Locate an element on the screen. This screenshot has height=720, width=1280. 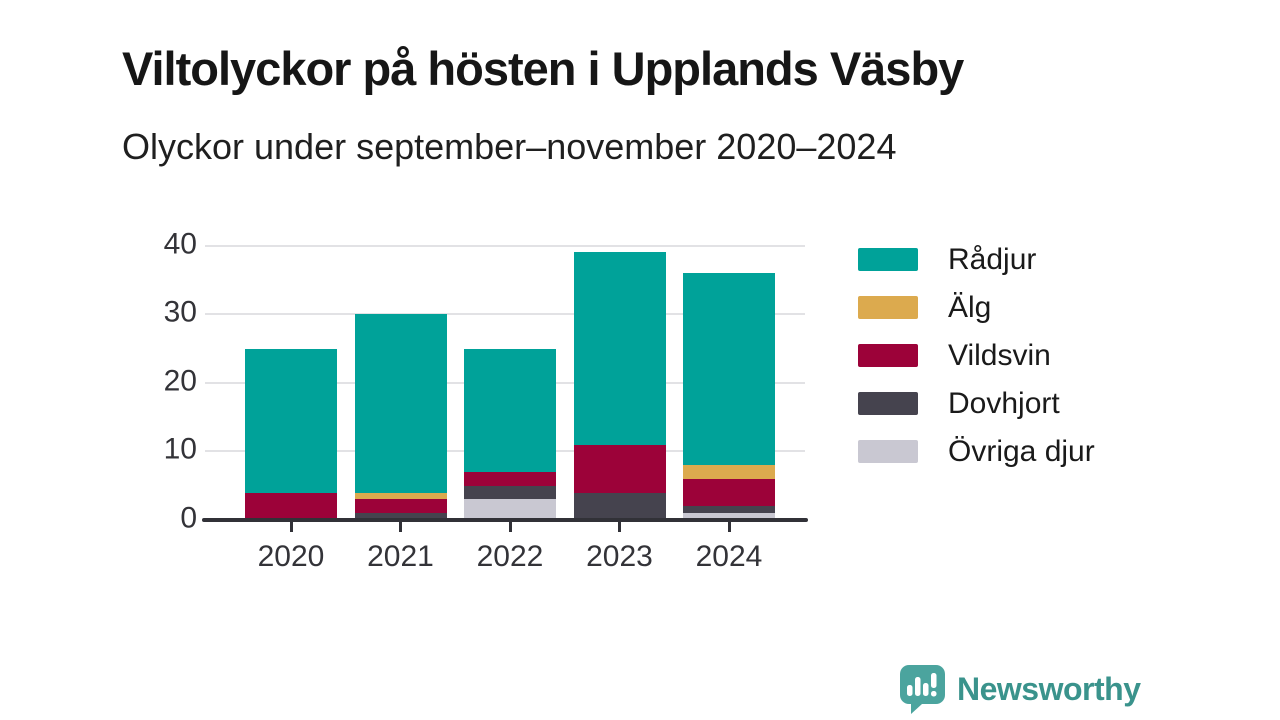
x-tick-2022 is located at coordinates (510, 527).